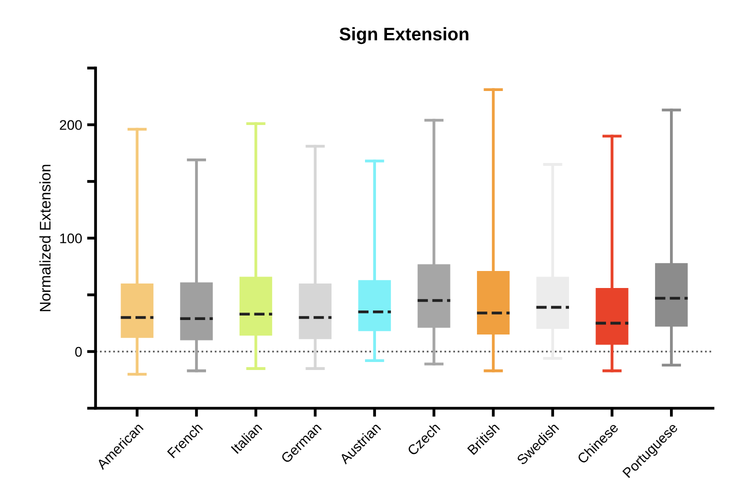 This screenshot has height=486, width=735. What do you see at coordinates (404, 35) in the screenshot?
I see `chart-title: Sign Extension` at bounding box center [404, 35].